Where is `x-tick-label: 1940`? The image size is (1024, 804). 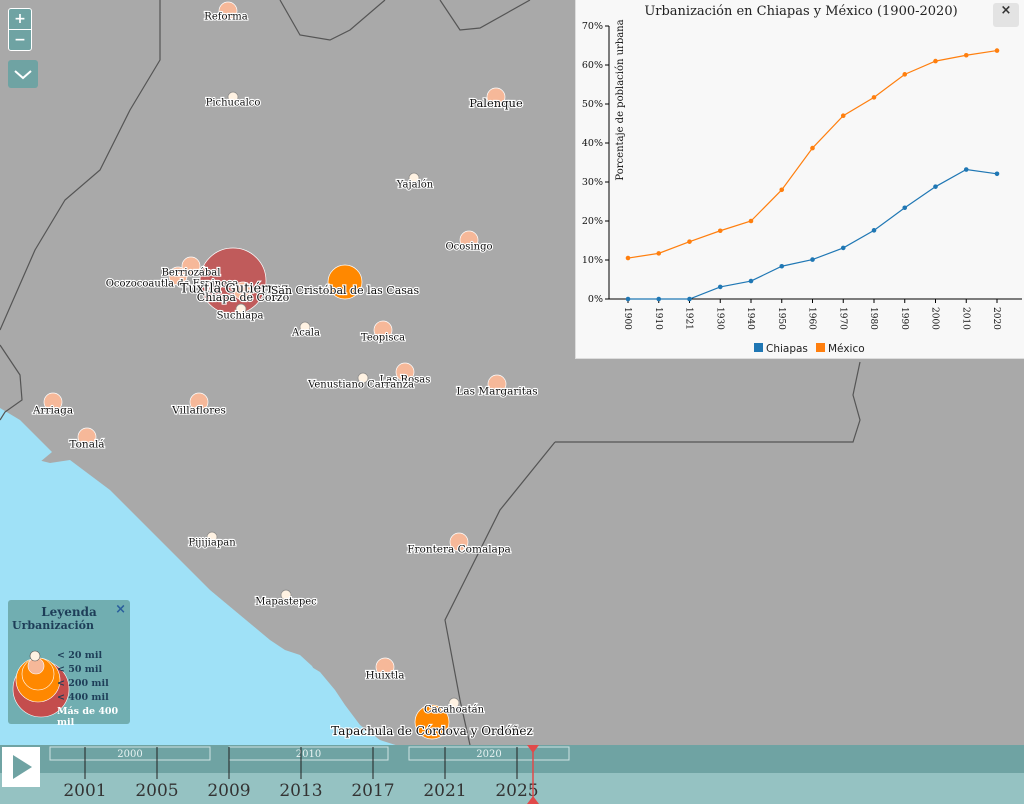
x-tick-label: 1940 is located at coordinates (750, 318).